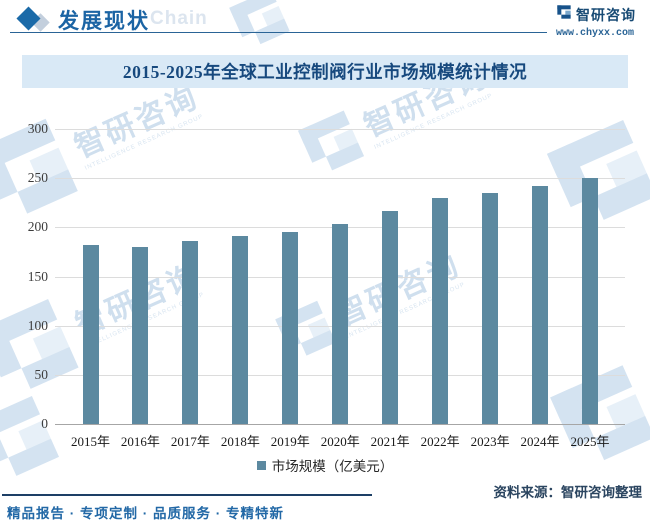 This screenshot has width=650, height=525. Describe the element at coordinates (340, 441) in the screenshot. I see `x-axis-label-2020年: 2020年` at that location.